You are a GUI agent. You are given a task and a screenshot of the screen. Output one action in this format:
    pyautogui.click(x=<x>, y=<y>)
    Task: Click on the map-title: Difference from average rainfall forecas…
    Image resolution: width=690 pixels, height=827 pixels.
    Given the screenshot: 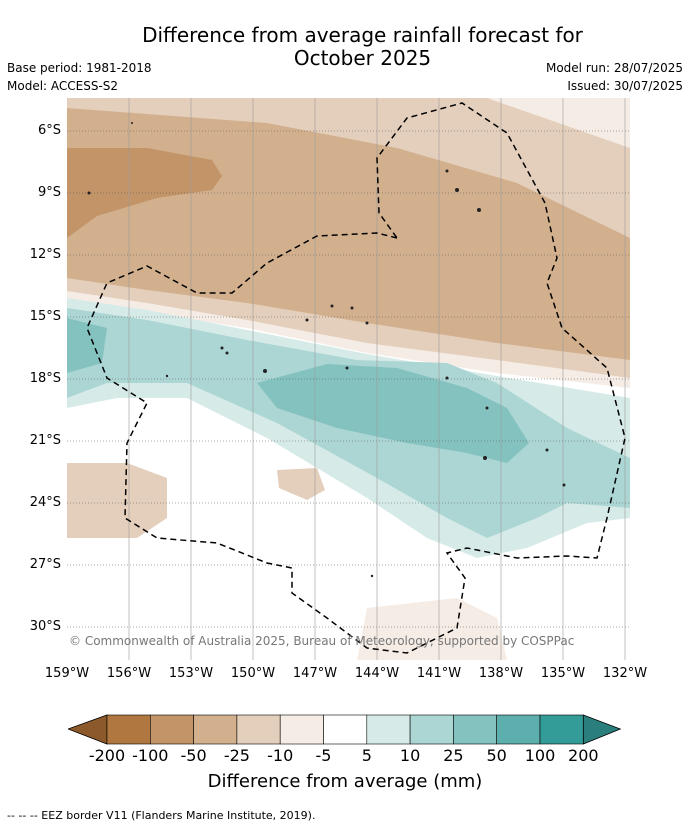 What is the action you would take?
    pyautogui.click(x=345, y=47)
    